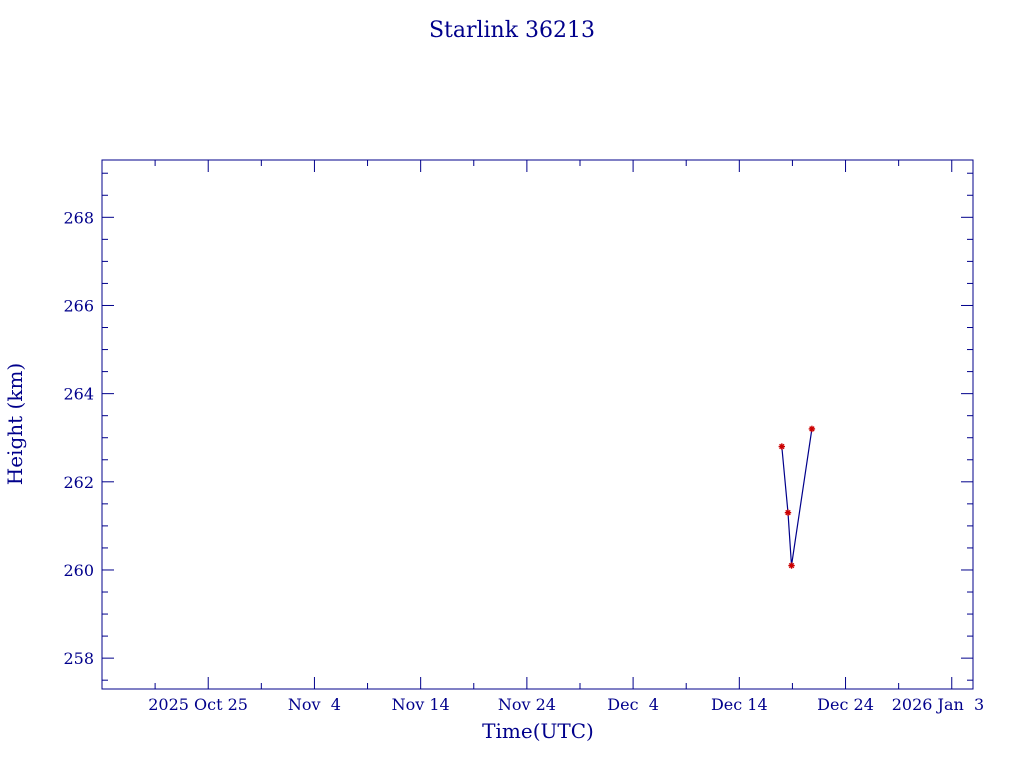  What do you see at coordinates (633, 704) in the screenshot?
I see `x-tick-label: Dec 4` at bounding box center [633, 704].